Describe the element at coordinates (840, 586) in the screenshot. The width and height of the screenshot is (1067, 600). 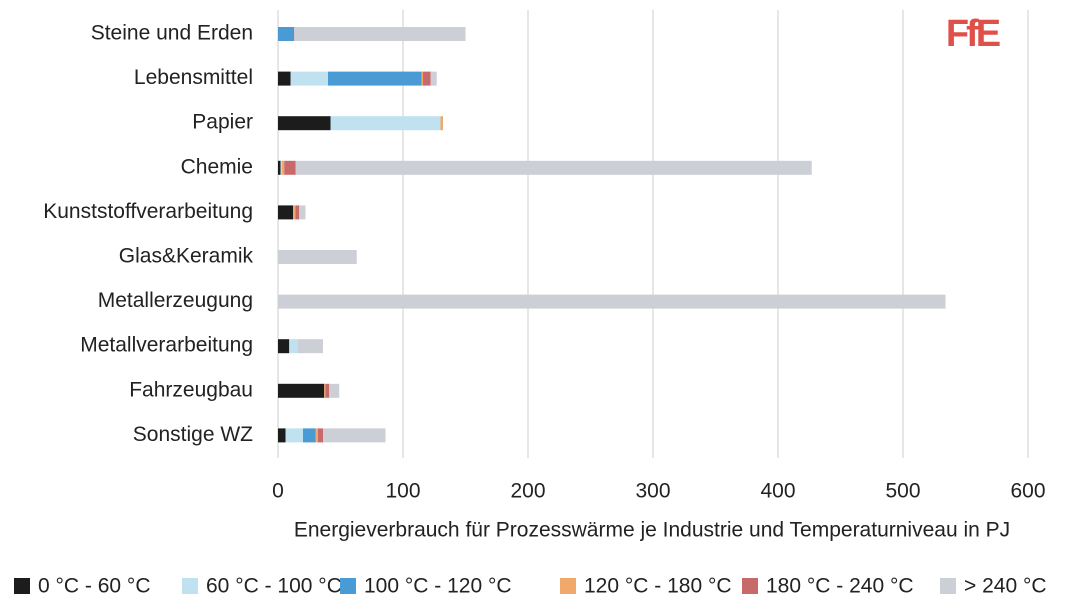
I see `legend-label: 180 °C - 240 °C` at that location.